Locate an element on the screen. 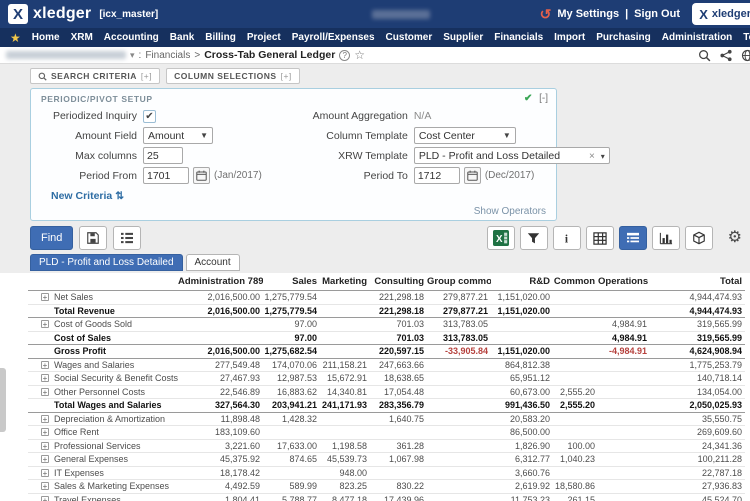 The height and width of the screenshot is (501, 750). max-columns-input is located at coordinates (163, 155).